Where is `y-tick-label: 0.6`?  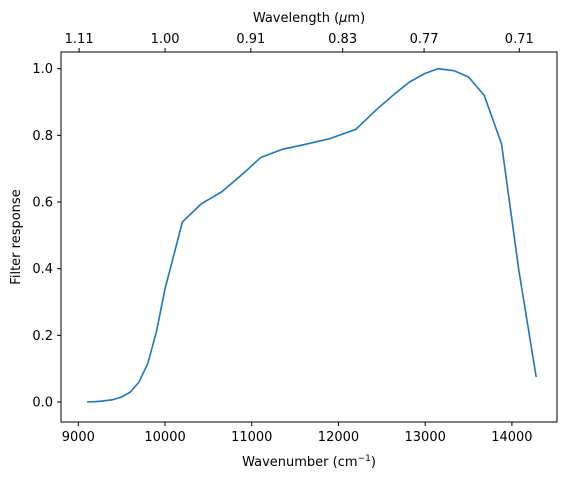
y-tick-label: 0.6 is located at coordinates (42, 203).